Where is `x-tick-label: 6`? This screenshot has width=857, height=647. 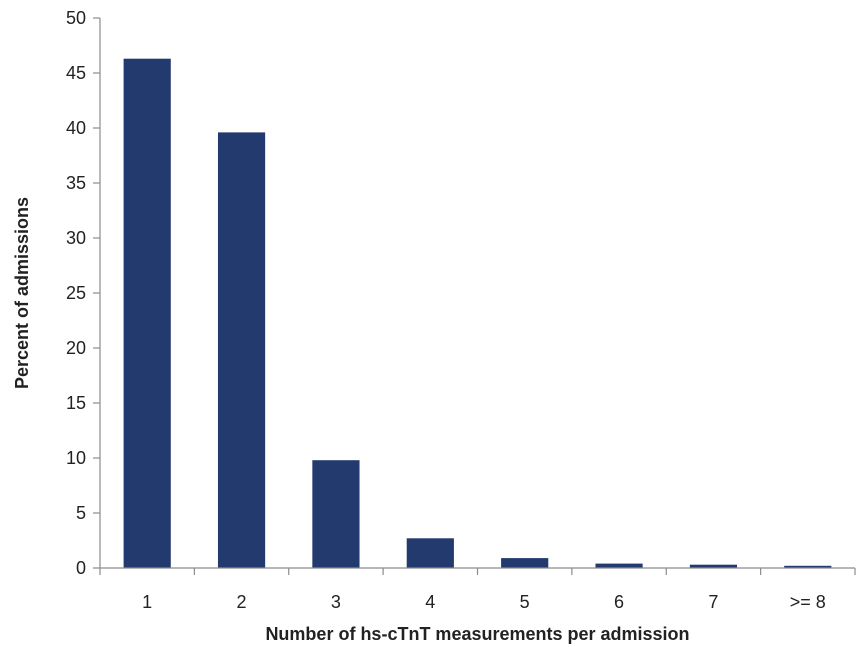
x-tick-label: 6 is located at coordinates (619, 602).